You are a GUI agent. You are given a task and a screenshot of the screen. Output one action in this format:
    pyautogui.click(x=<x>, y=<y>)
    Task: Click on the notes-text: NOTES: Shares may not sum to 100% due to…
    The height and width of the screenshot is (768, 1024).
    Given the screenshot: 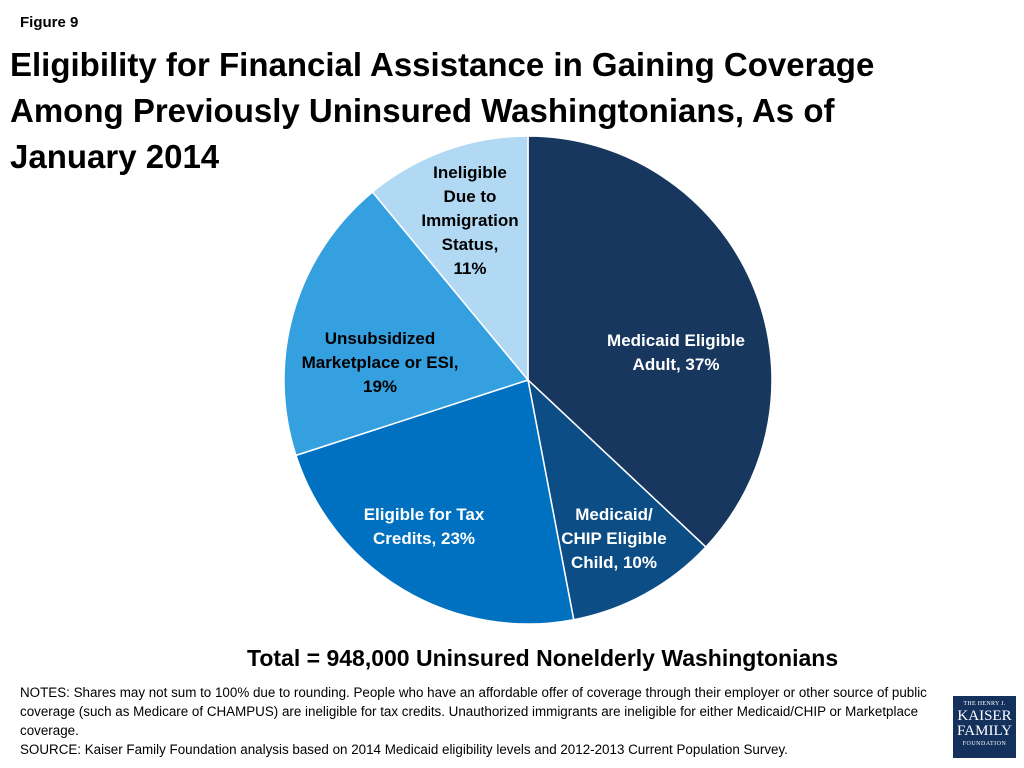 What is the action you would take?
    pyautogui.click(x=473, y=711)
    